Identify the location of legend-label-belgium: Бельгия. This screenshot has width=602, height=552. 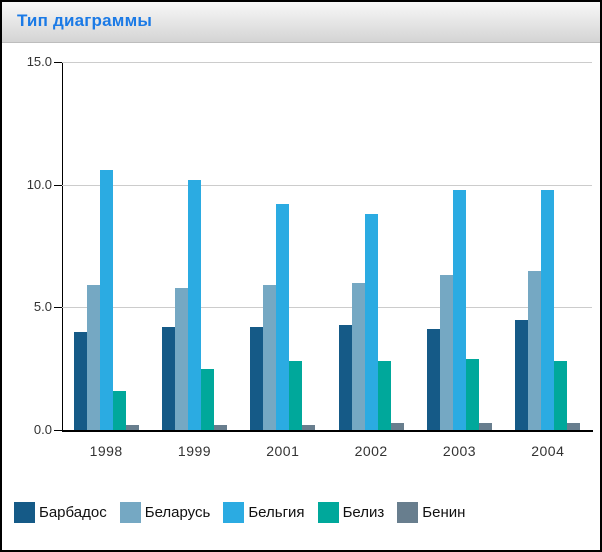
(276, 512).